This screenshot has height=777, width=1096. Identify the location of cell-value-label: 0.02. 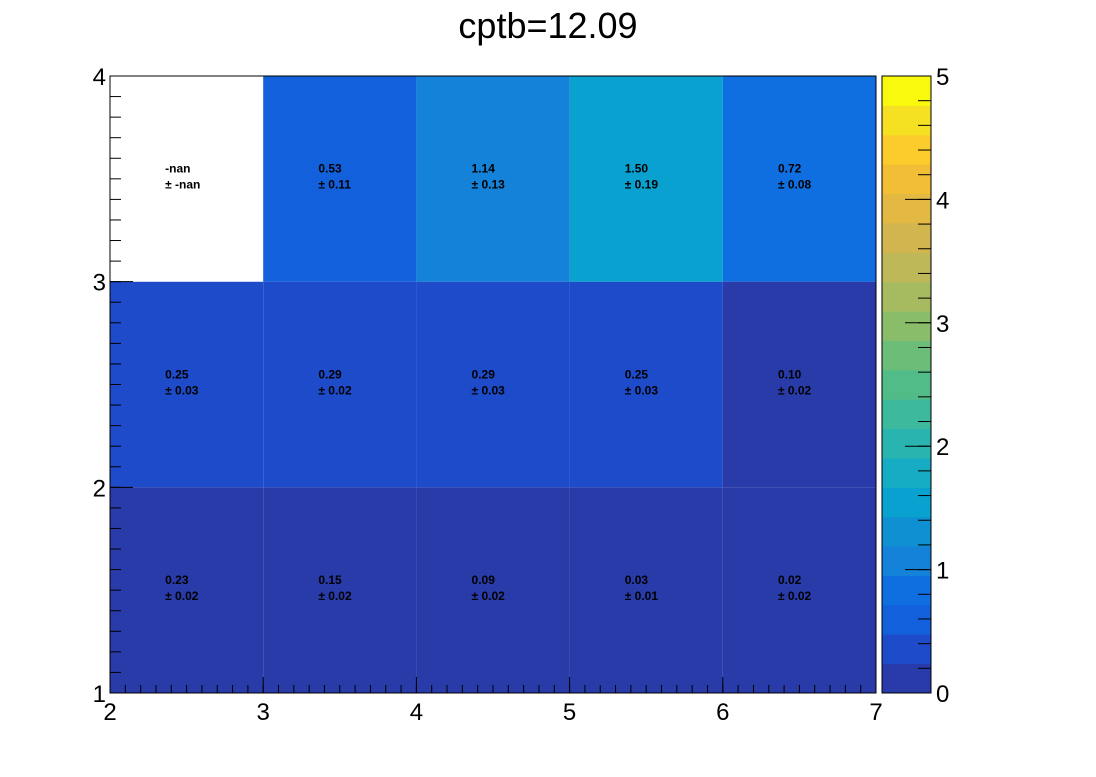
(790, 580).